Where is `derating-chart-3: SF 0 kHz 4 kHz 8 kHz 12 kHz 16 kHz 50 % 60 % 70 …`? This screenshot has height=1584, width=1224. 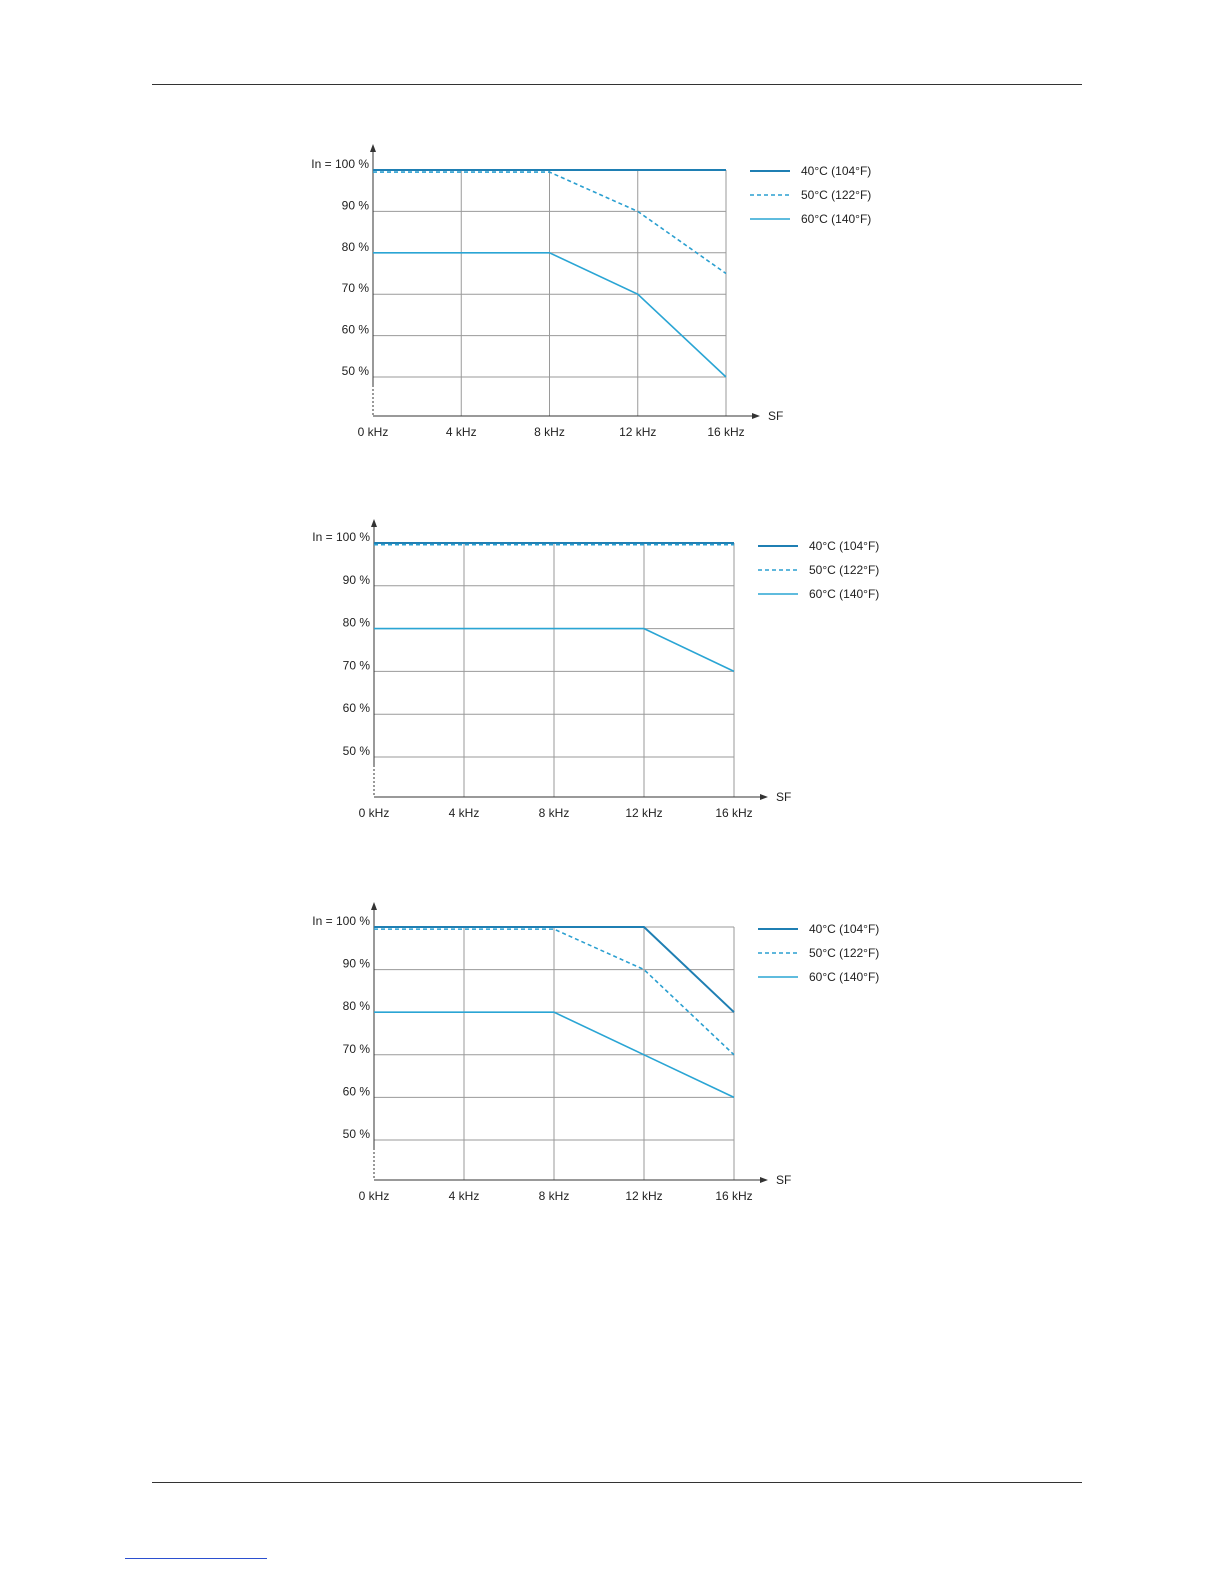 derating-chart-3: SF 0 kHz 4 kHz 8 kHz 12 kHz 16 kHz 50 % 60 % 70 … is located at coordinates (610, 1053).